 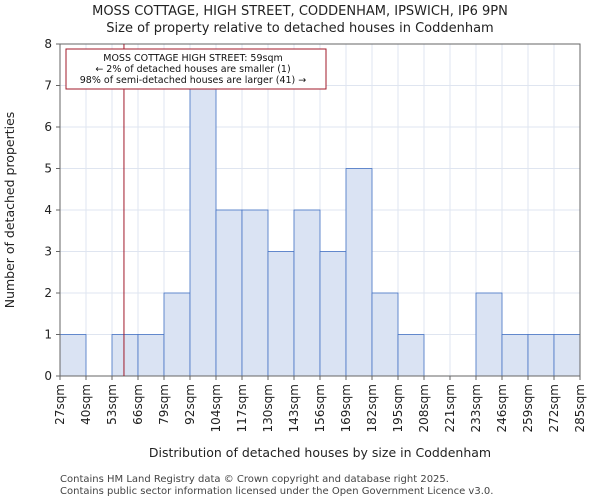 What do you see at coordinates (193, 58) in the screenshot?
I see `annotation-line-1: MOSS COTTAGE HIGH STREET: 59sqm` at bounding box center [193, 58].